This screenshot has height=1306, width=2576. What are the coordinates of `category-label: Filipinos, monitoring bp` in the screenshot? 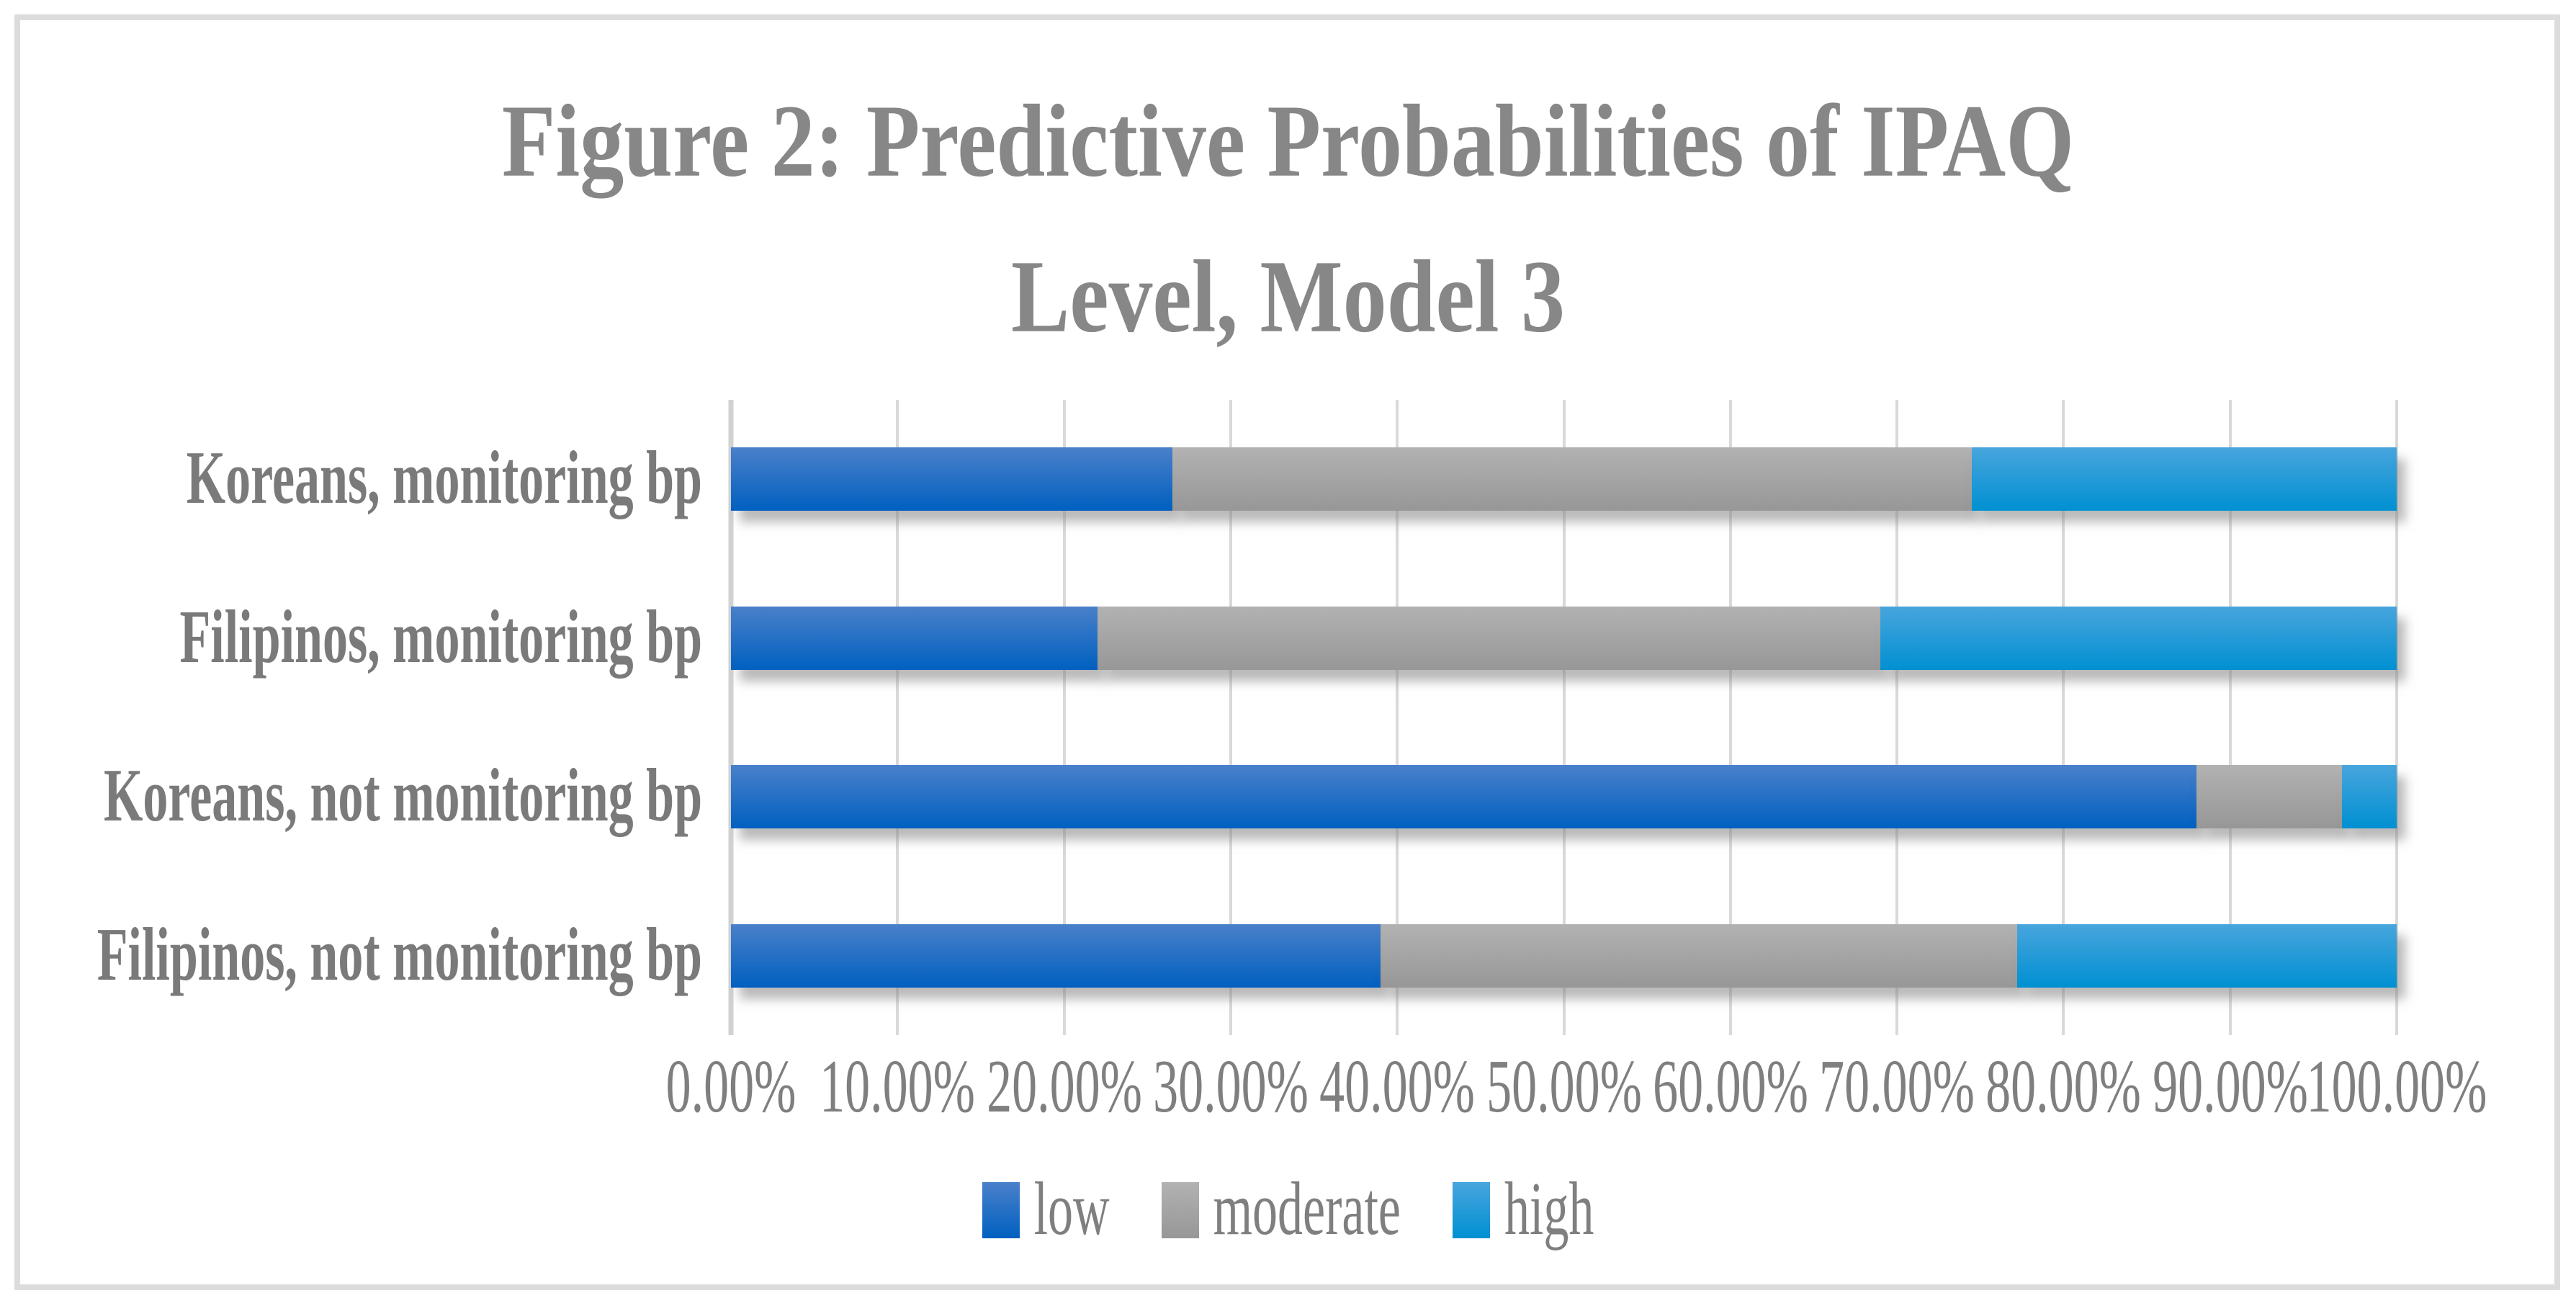 It's located at (440, 638).